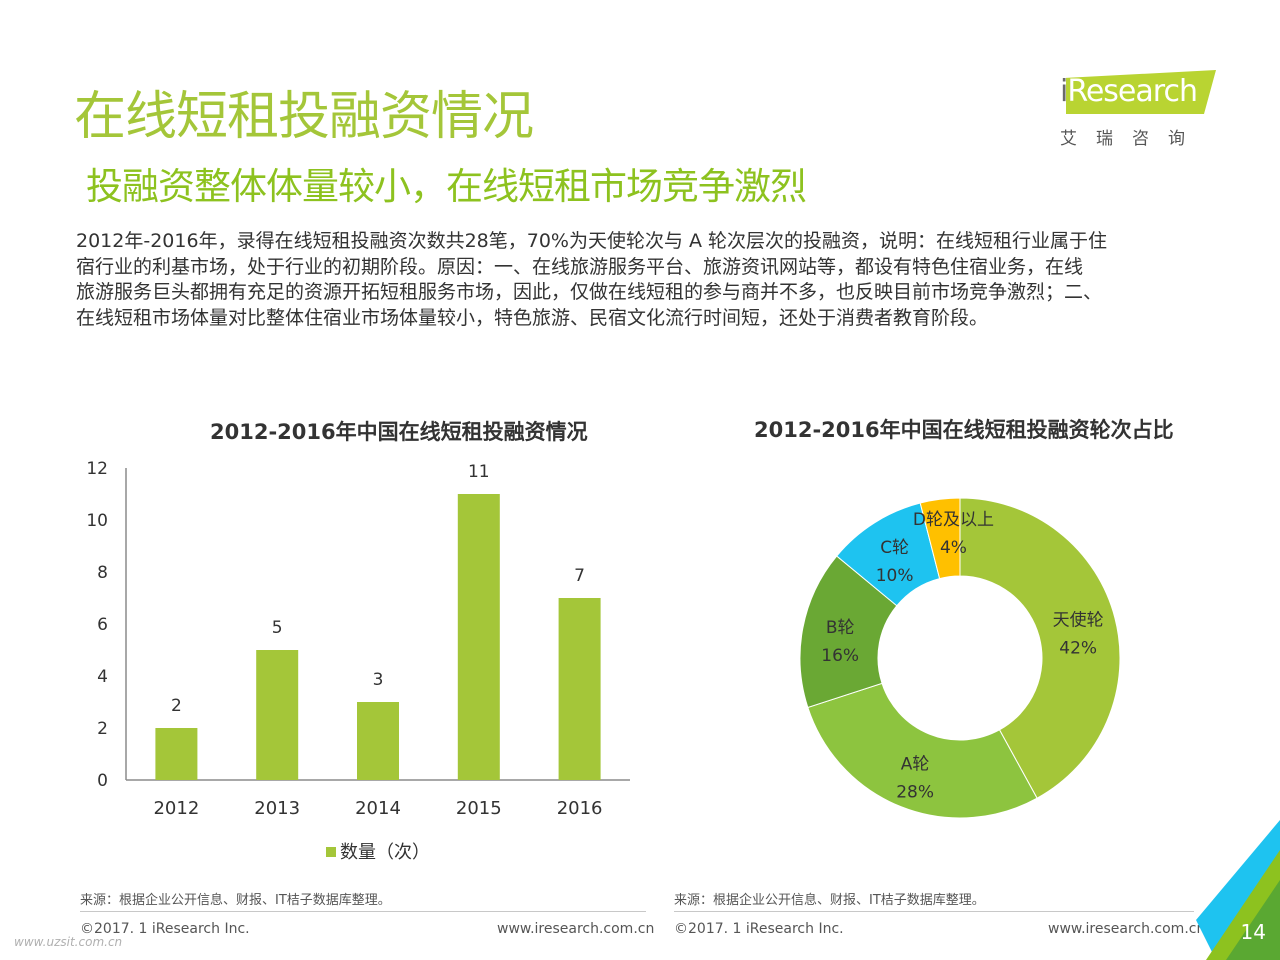  Describe the element at coordinates (953, 548) in the screenshot. I see `slice-percent-label: 4%` at that location.